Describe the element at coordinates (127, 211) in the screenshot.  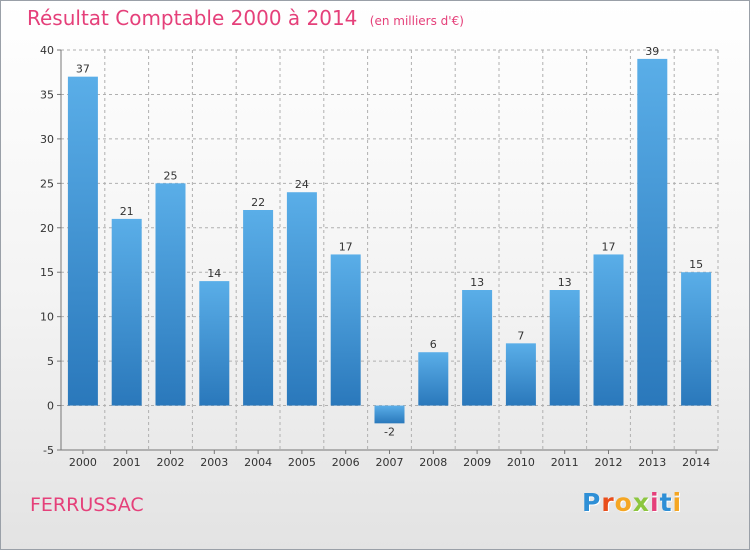
I see `data-label: 21` at that location.